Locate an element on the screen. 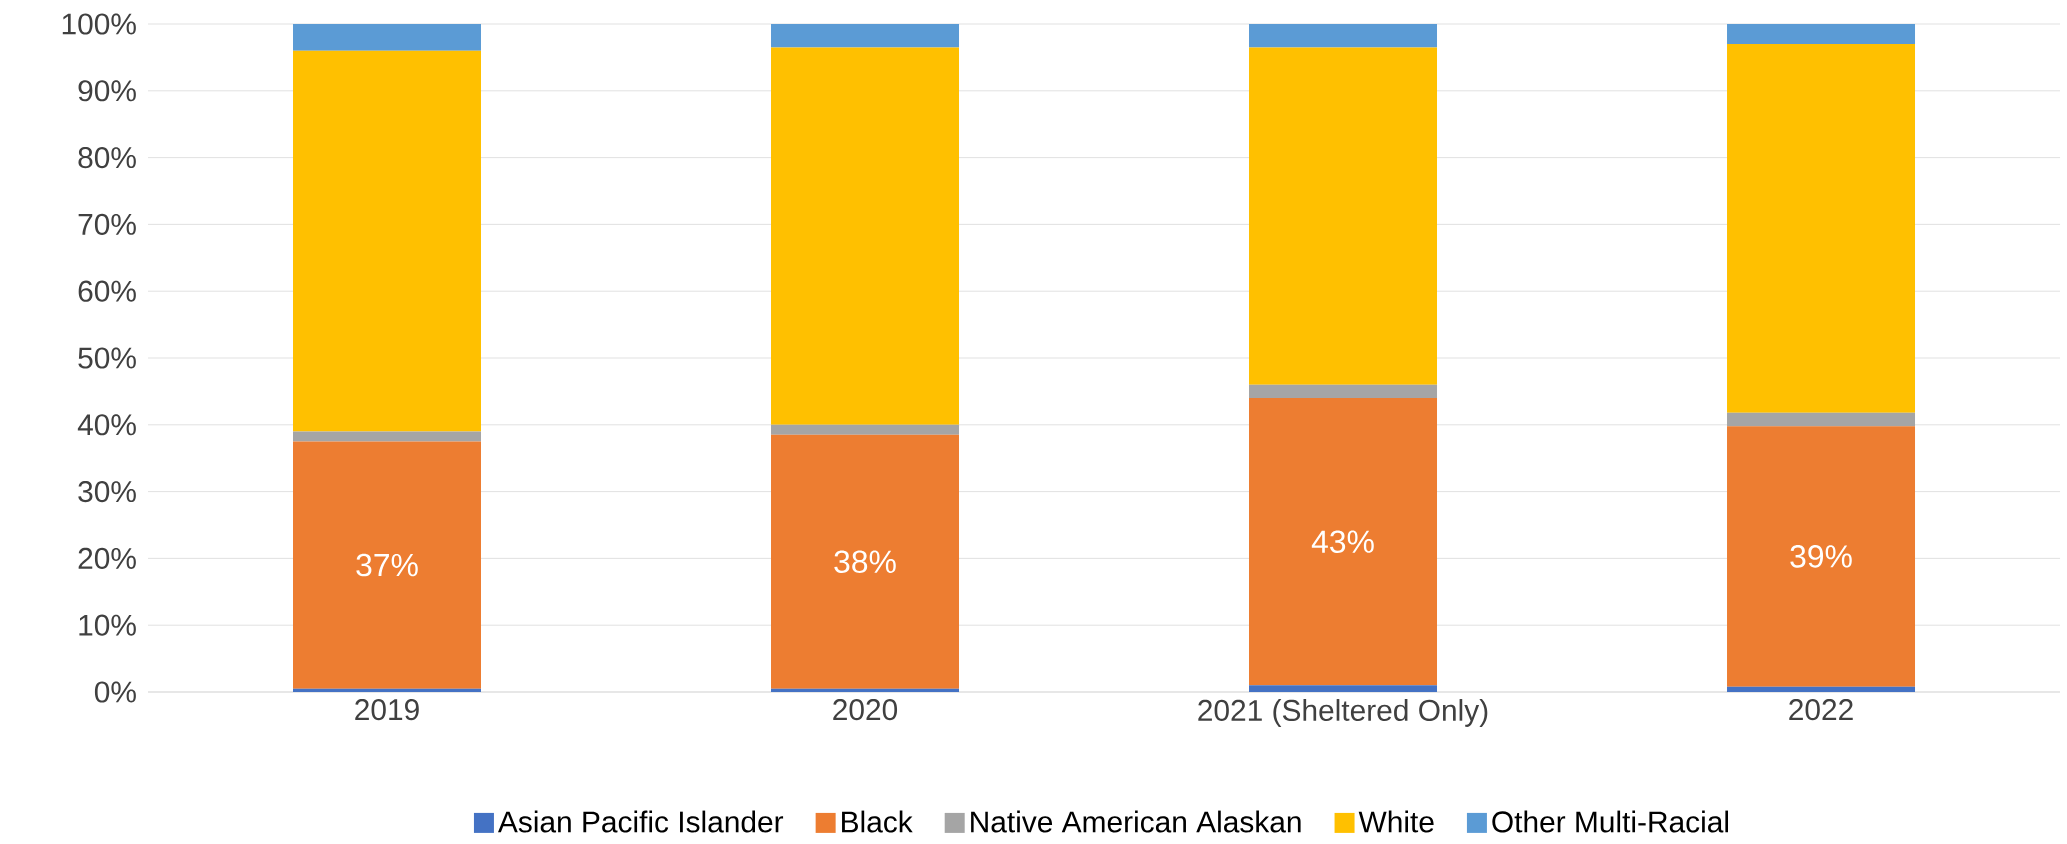 The height and width of the screenshot is (844, 2067). data-label: 39% is located at coordinates (1821, 556).